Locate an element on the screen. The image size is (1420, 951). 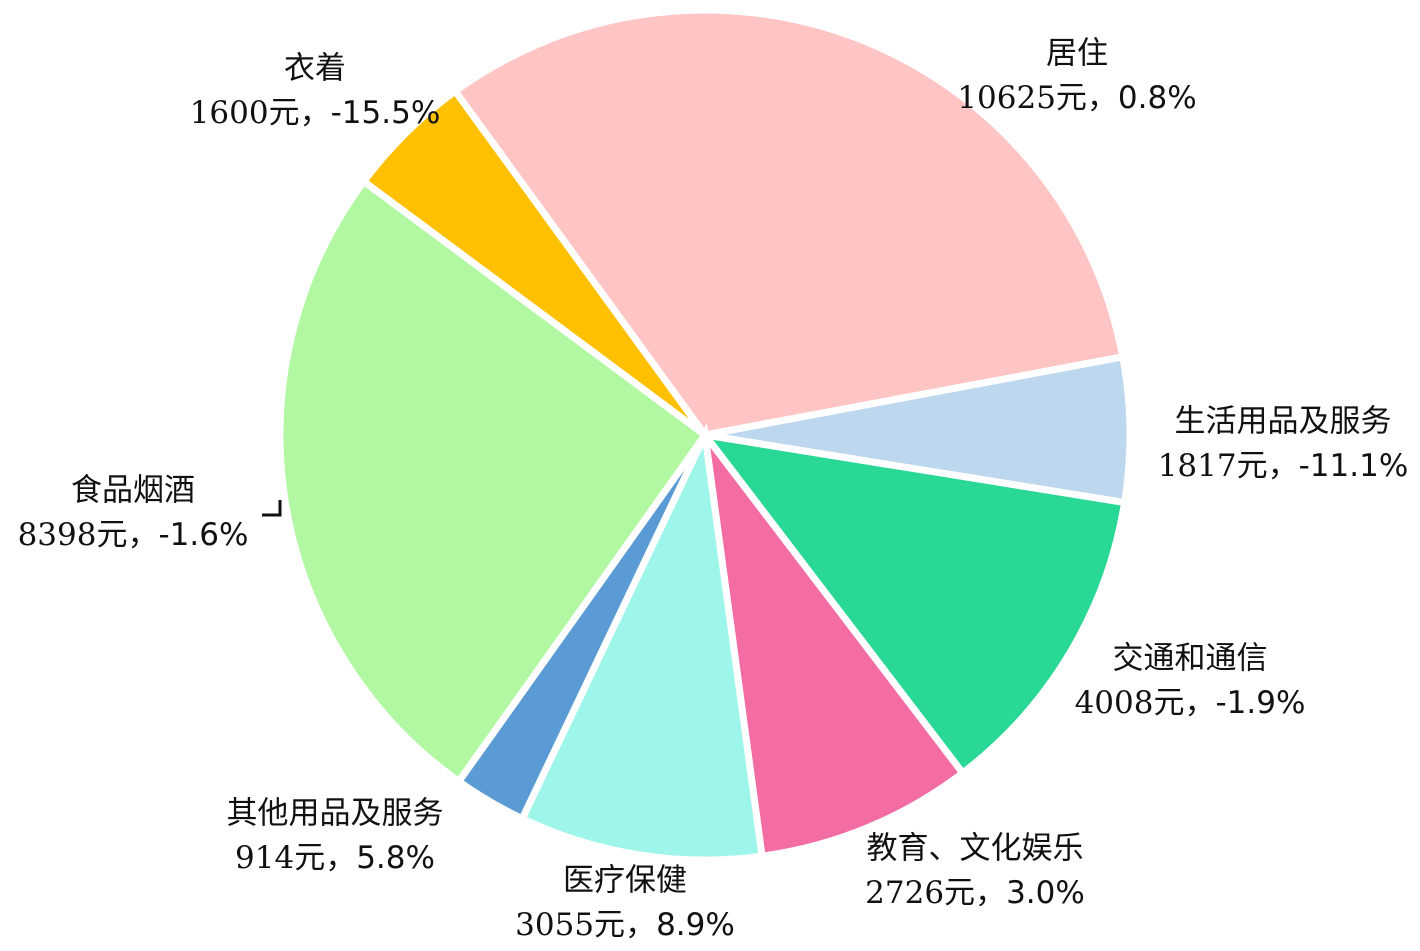
slice-label: 居住 is located at coordinates (1077, 54).